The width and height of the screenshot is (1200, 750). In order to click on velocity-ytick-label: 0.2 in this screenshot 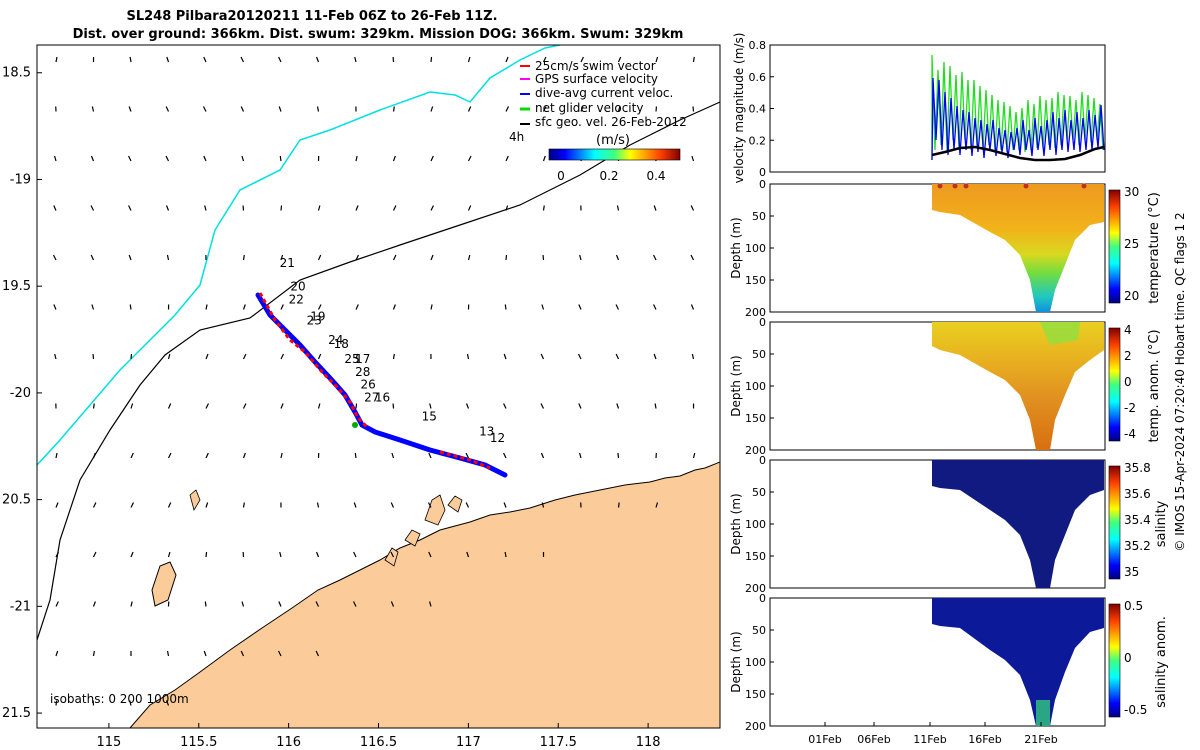, I will do `click(758, 140)`.